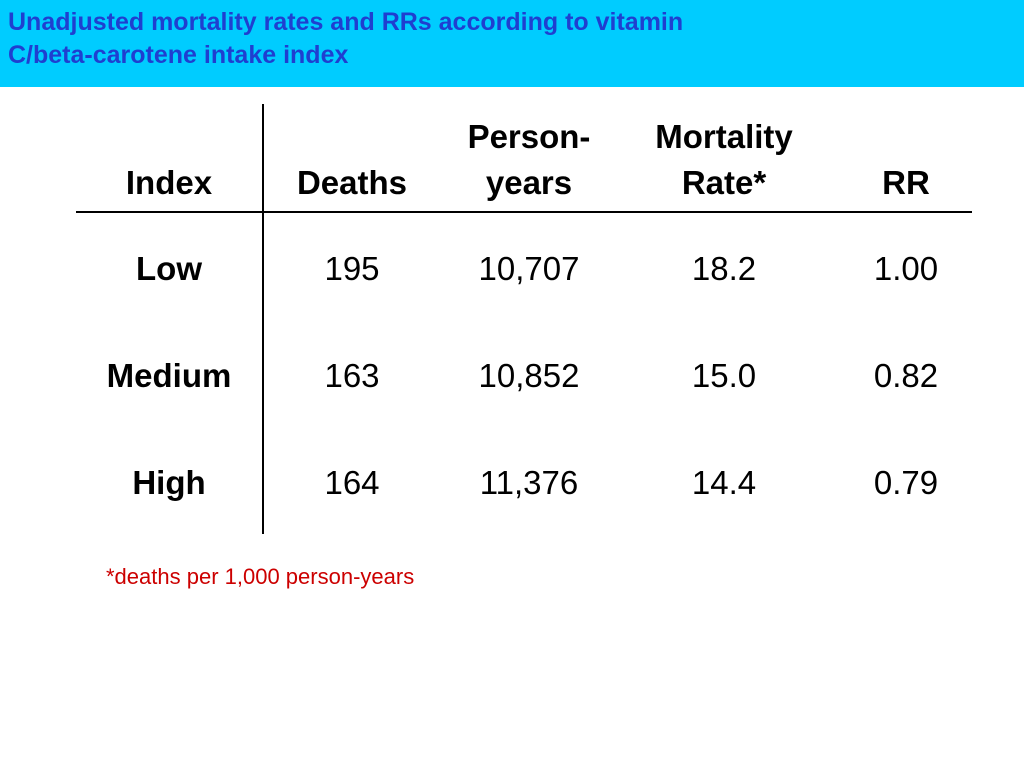 Image resolution: width=1024 pixels, height=768 pixels. Describe the element at coordinates (724, 482) in the screenshot. I see `row-high-mortality-rate: 14.4` at that location.